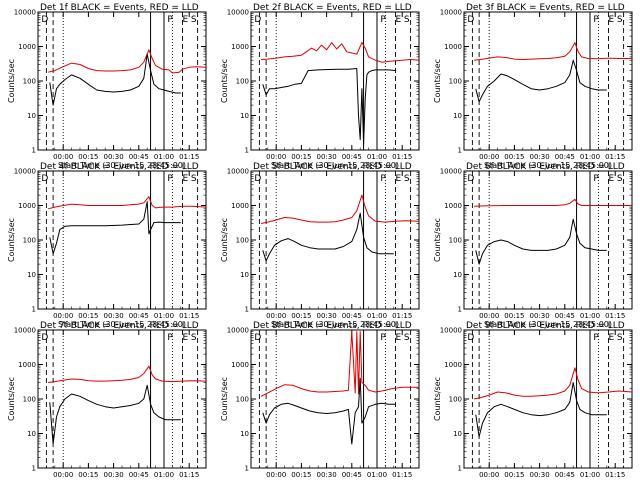  I want to click on chart-title: Det 8f BLACK = Events, RED = LLD, so click(332, 326).